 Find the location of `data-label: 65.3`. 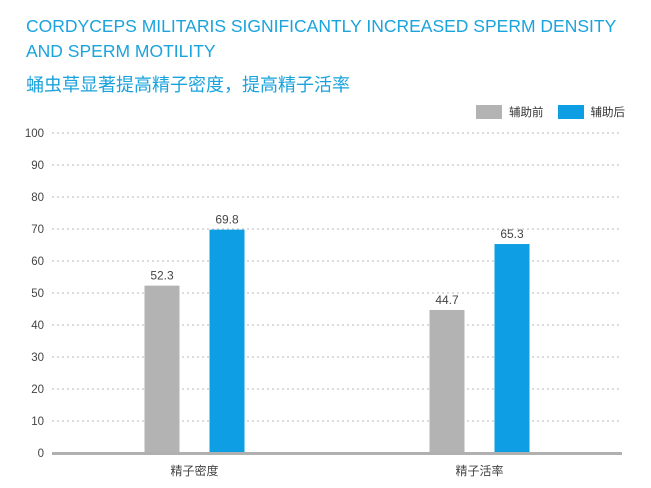

data-label: 65.3 is located at coordinates (512, 234).